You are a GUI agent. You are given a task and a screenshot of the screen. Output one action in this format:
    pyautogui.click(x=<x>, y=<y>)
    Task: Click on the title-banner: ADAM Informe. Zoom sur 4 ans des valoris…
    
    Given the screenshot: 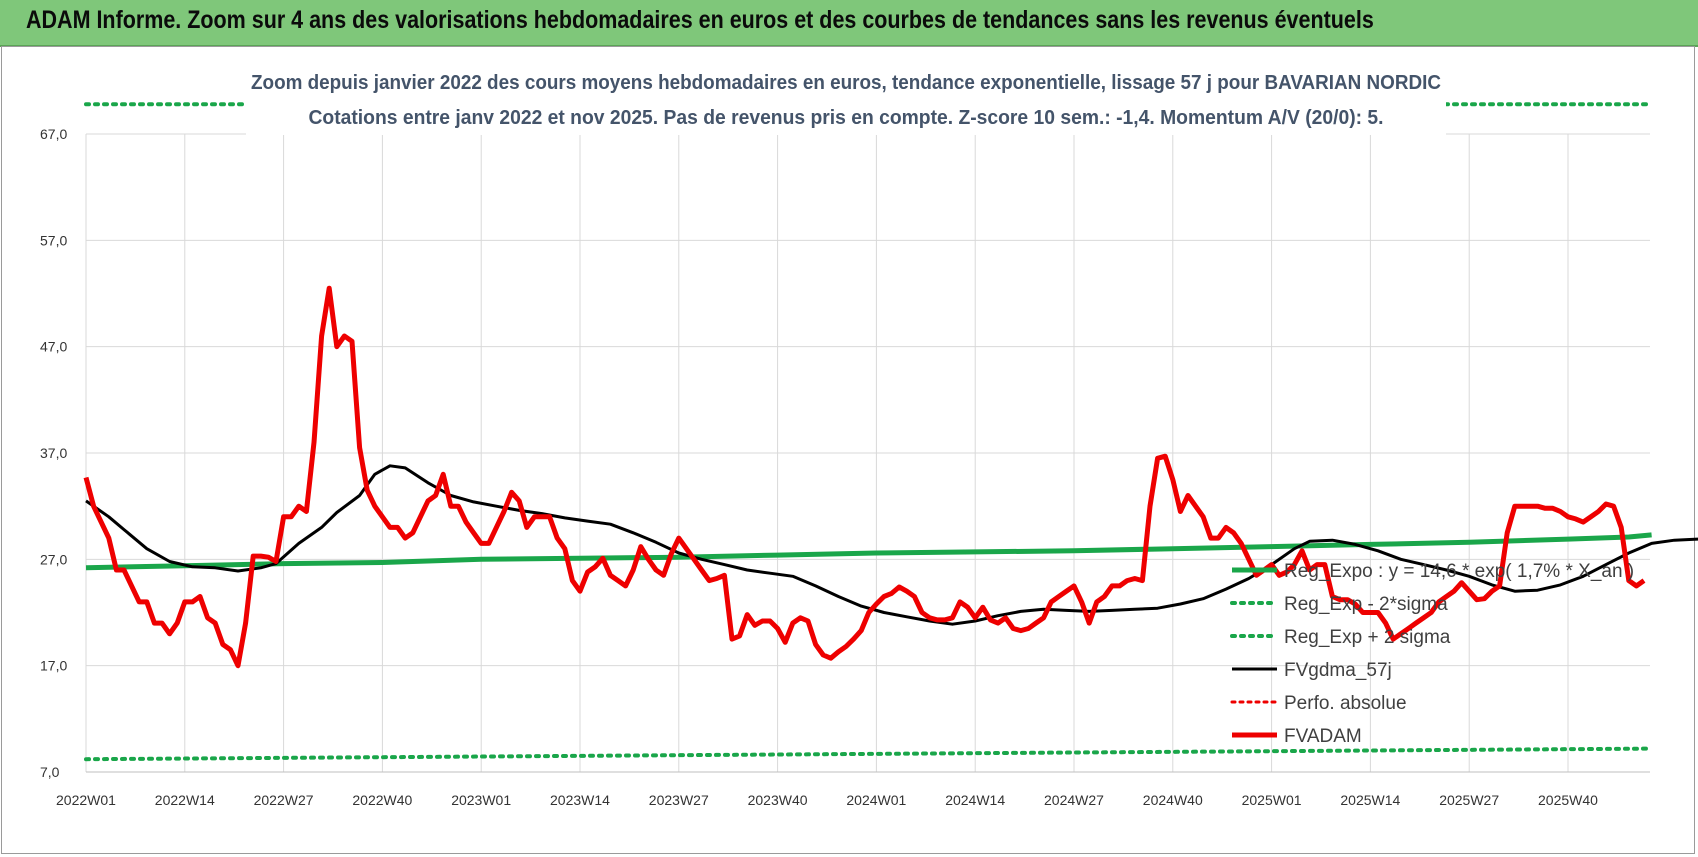 What is the action you would take?
    pyautogui.click(x=849, y=23)
    